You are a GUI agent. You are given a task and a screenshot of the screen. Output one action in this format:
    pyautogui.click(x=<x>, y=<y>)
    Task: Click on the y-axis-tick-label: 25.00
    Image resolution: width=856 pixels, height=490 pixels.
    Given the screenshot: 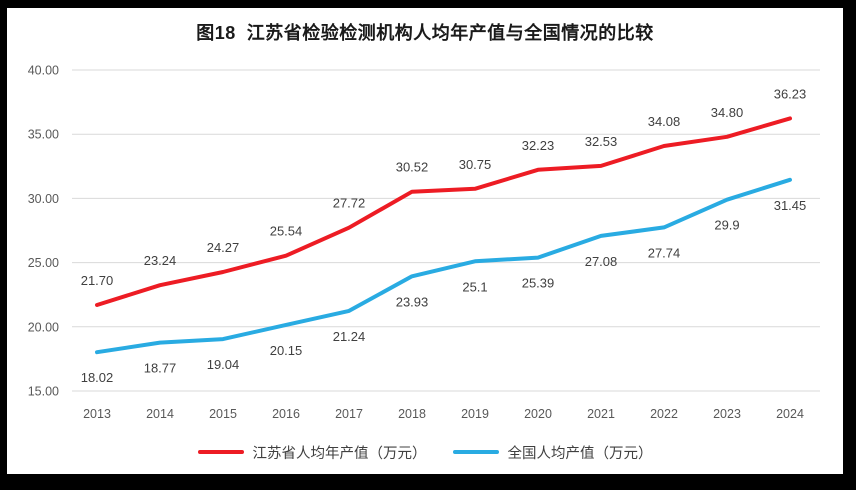 What is the action you would take?
    pyautogui.click(x=43, y=263)
    